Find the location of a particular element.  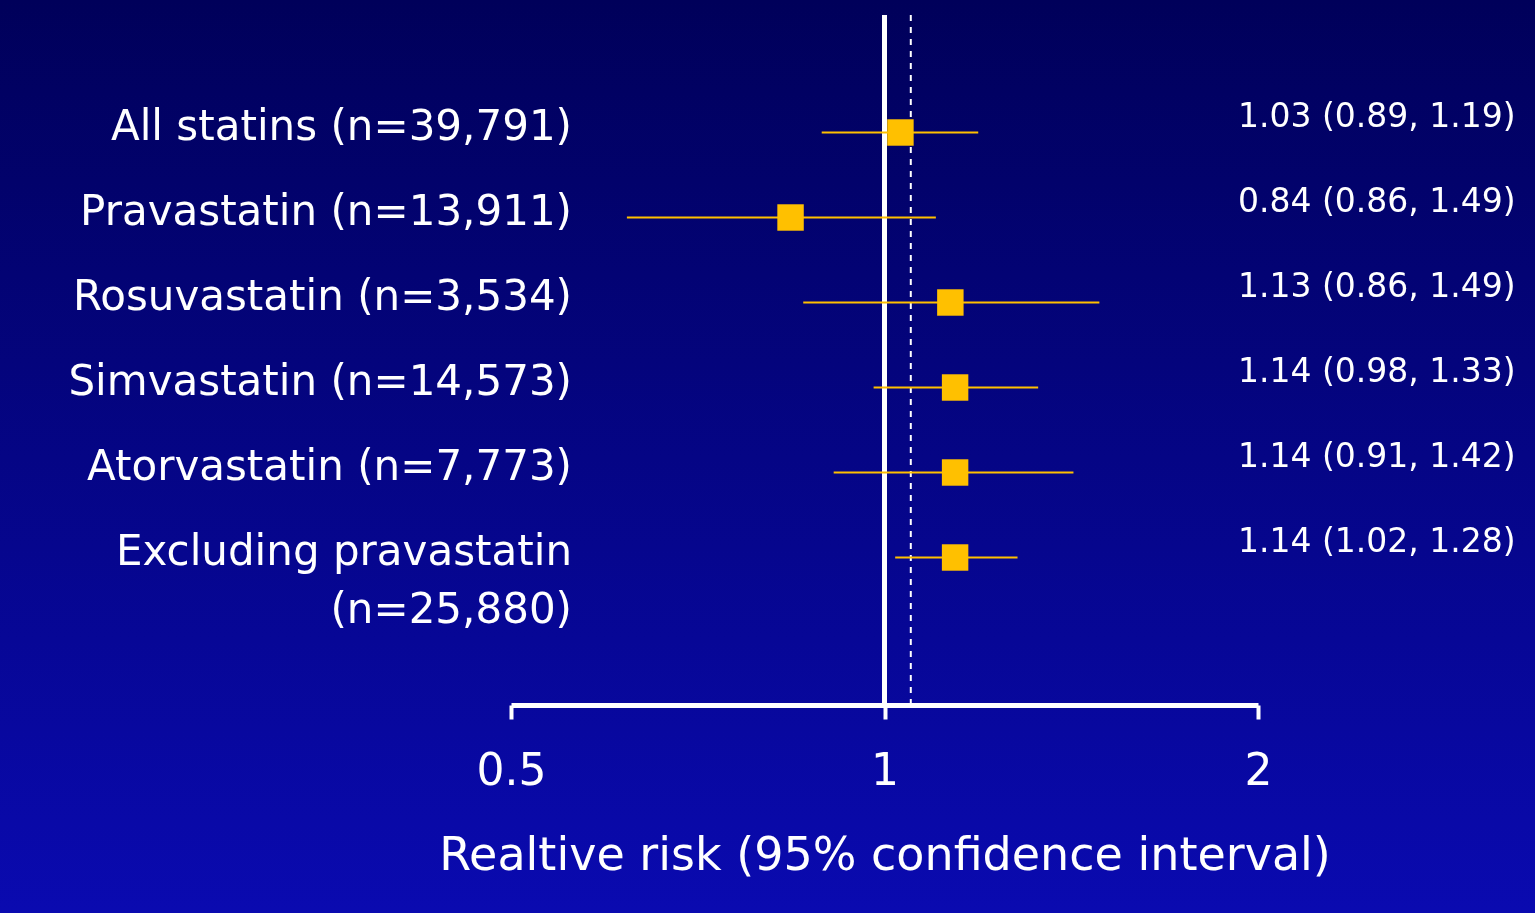

data-label: 1.14 (0.91, 1.42) is located at coordinates (1377, 455).